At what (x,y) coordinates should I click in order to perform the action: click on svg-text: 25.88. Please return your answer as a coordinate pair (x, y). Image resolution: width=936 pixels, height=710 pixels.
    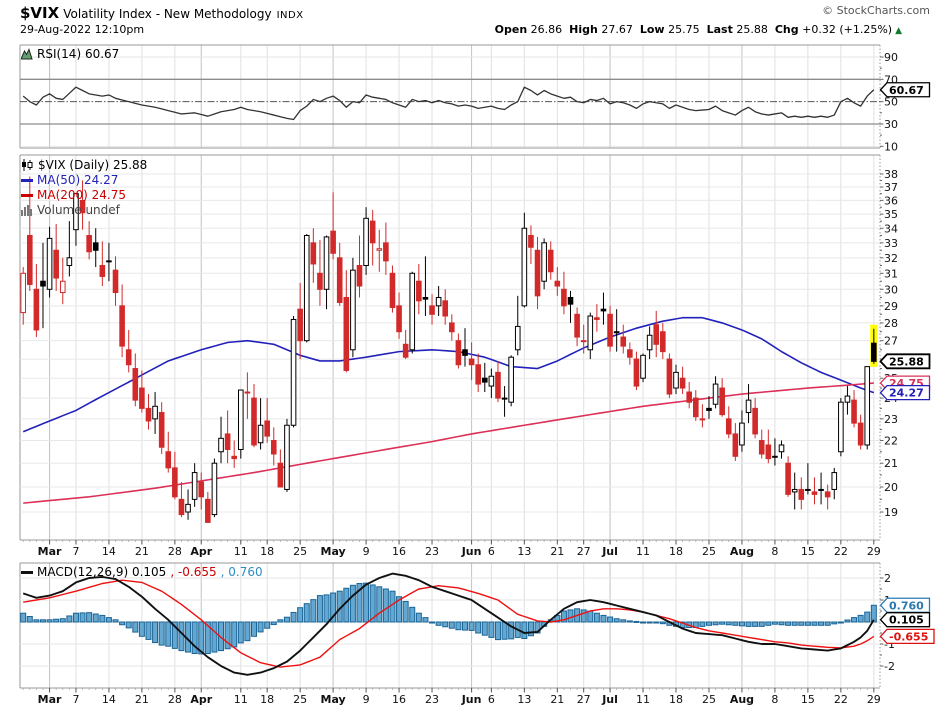
    Looking at the image, I should click on (906, 361).